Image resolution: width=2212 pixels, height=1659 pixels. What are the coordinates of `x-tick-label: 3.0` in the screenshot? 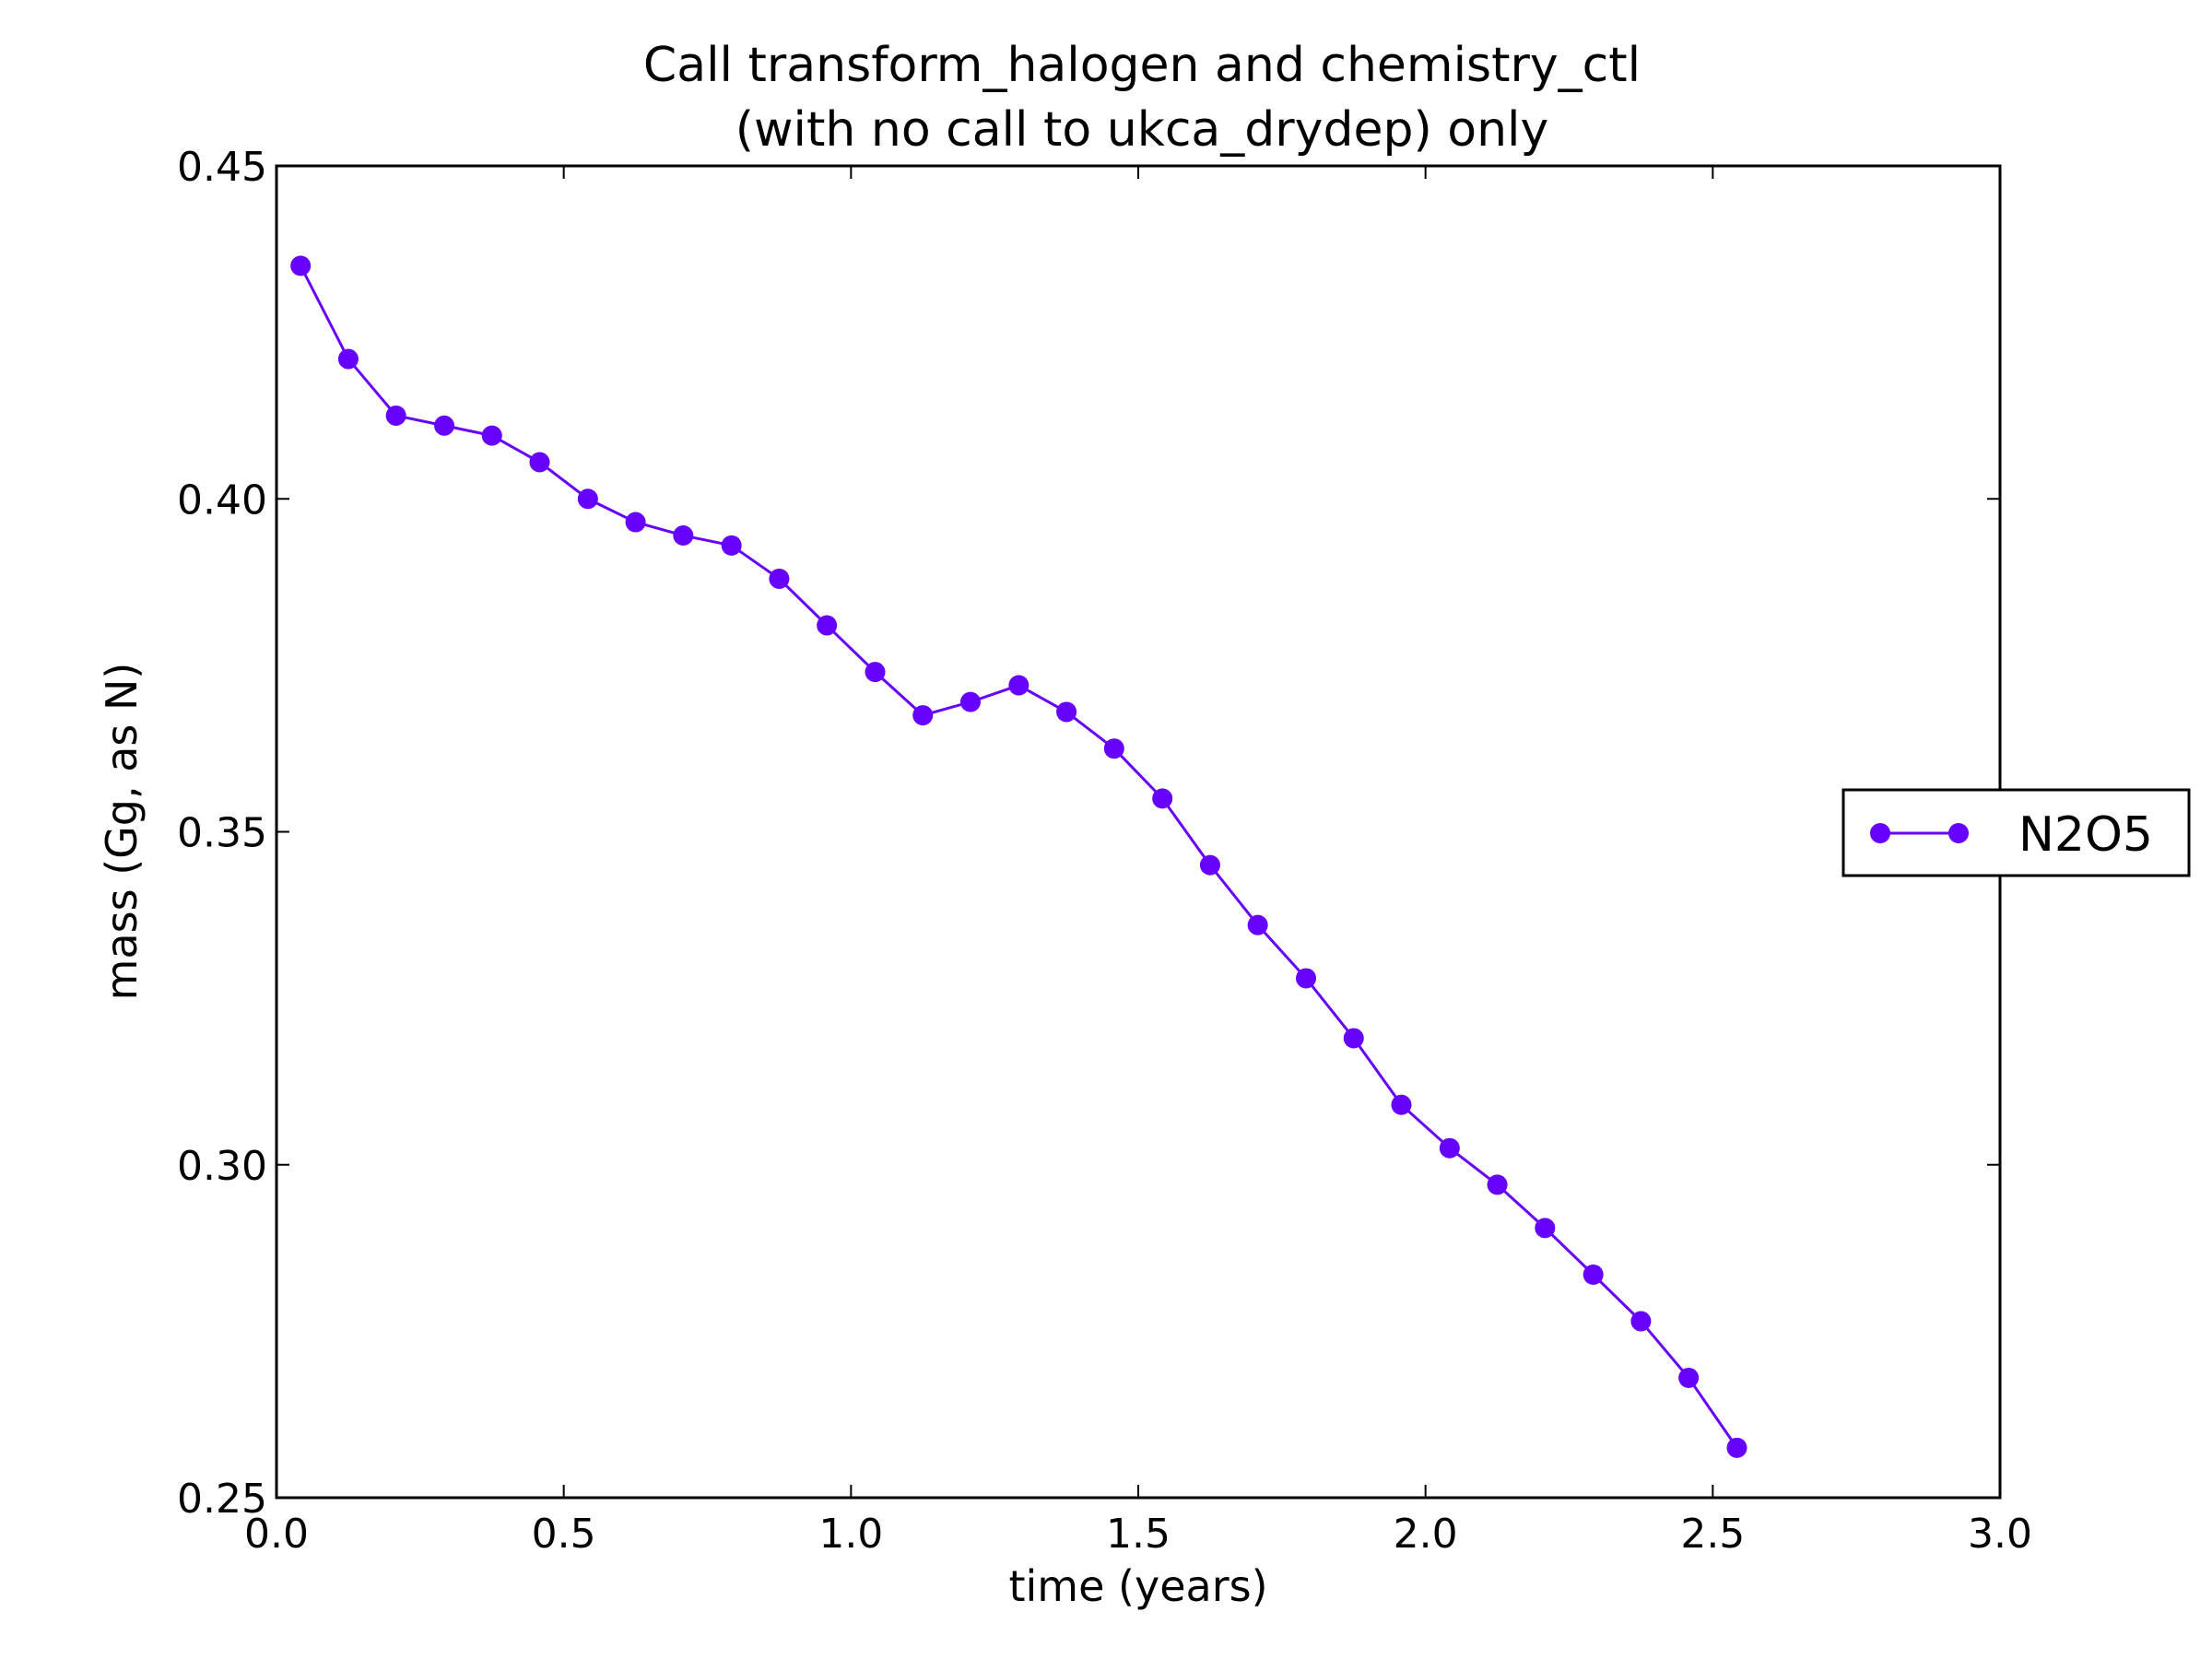 It's located at (2000, 1534).